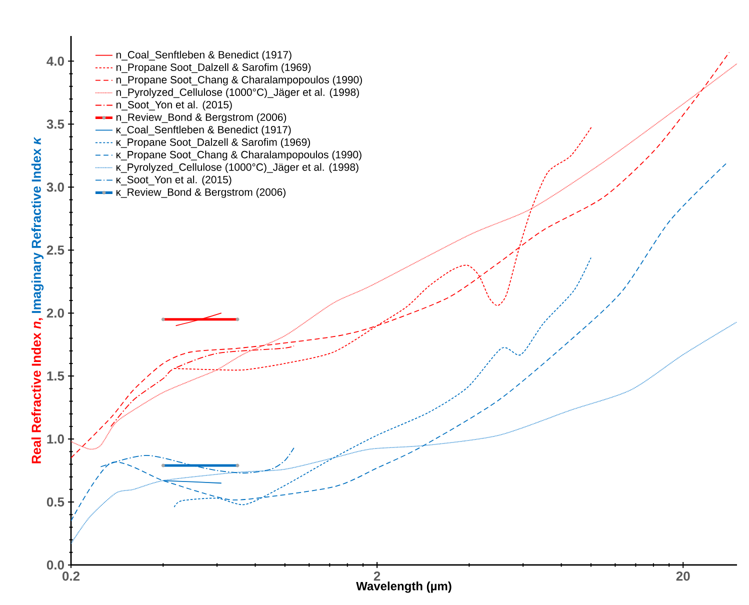 Image resolution: width=749 pixels, height=605 pixels. Describe the element at coordinates (201, 118) in the screenshot. I see `legend-label: n_Review_Bond & Bergstrom (2006)` at that location.